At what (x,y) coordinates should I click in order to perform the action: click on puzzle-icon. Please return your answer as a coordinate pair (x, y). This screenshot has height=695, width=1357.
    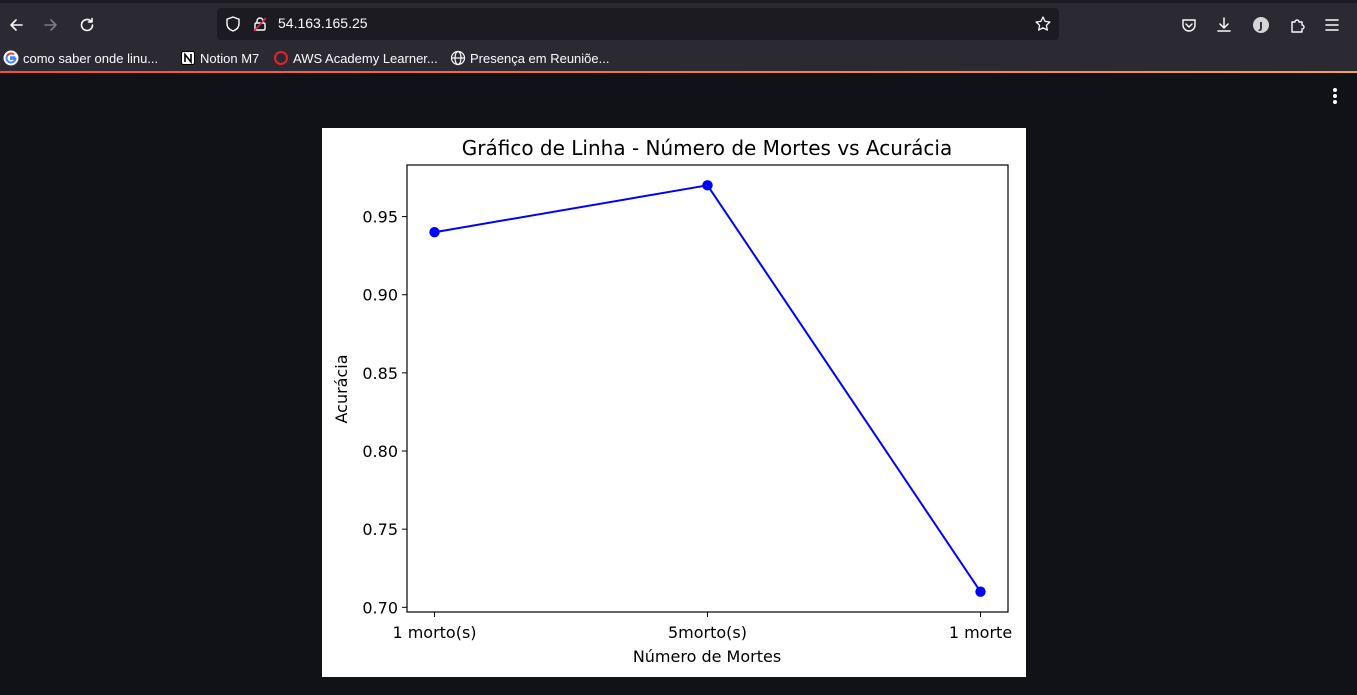
    Looking at the image, I should click on (1298, 26).